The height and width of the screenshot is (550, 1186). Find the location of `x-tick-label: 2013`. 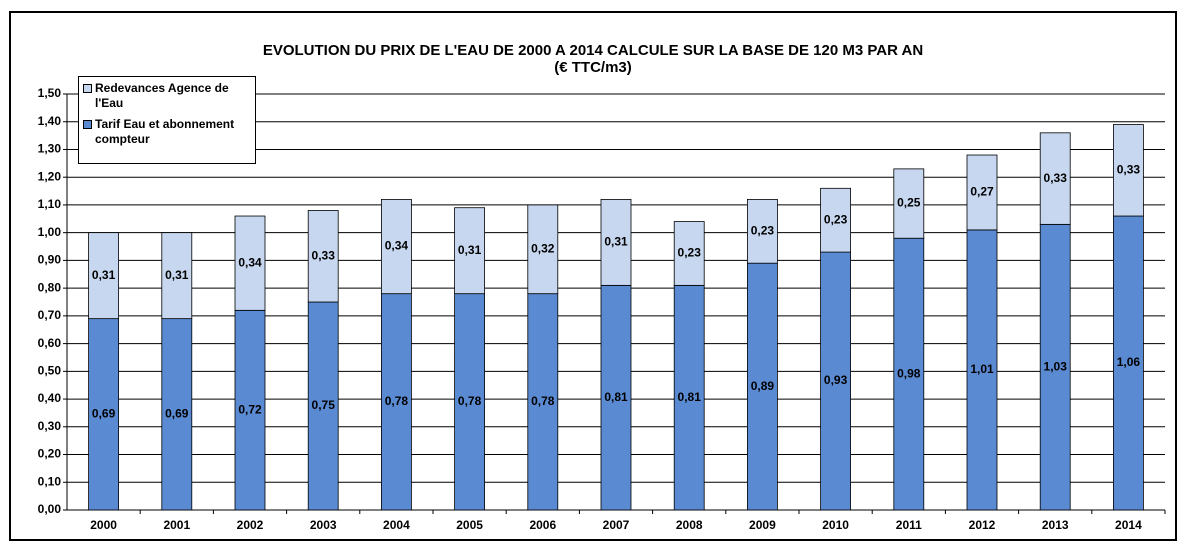

x-tick-label: 2013 is located at coordinates (1055, 525).